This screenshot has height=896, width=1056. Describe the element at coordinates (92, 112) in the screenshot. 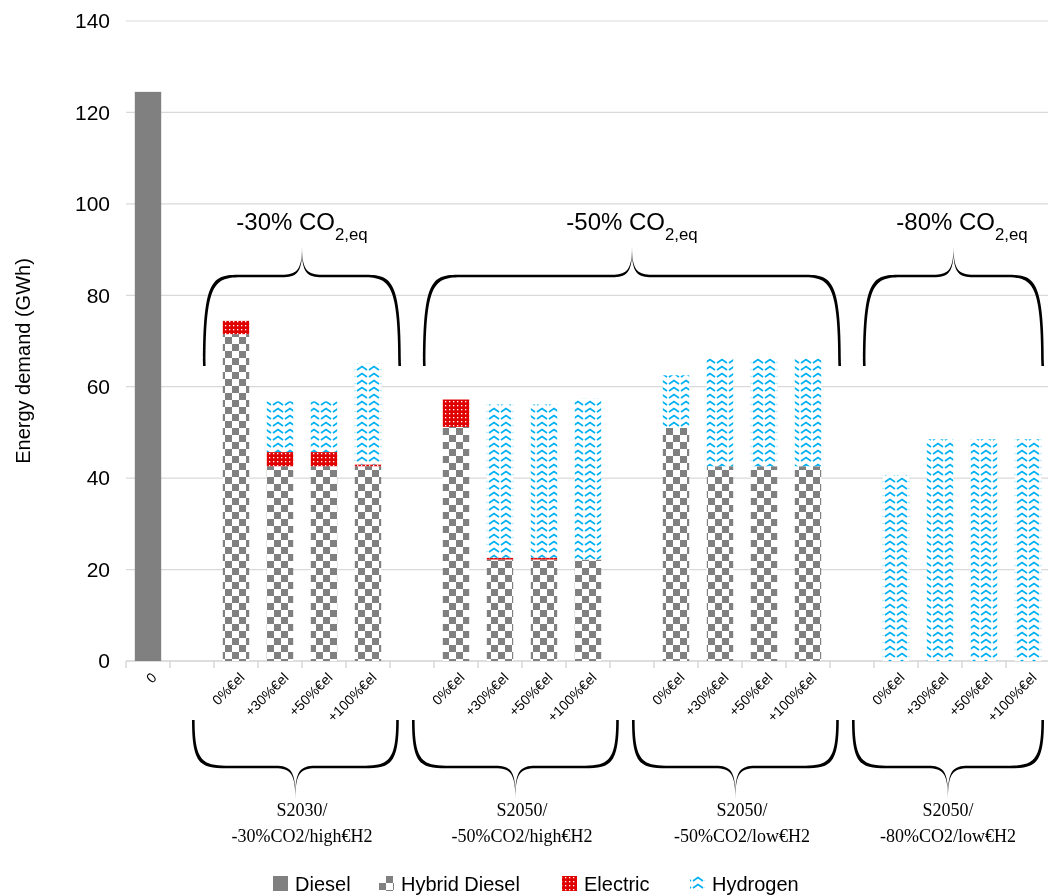

I see `y-tick-label: 120` at that location.